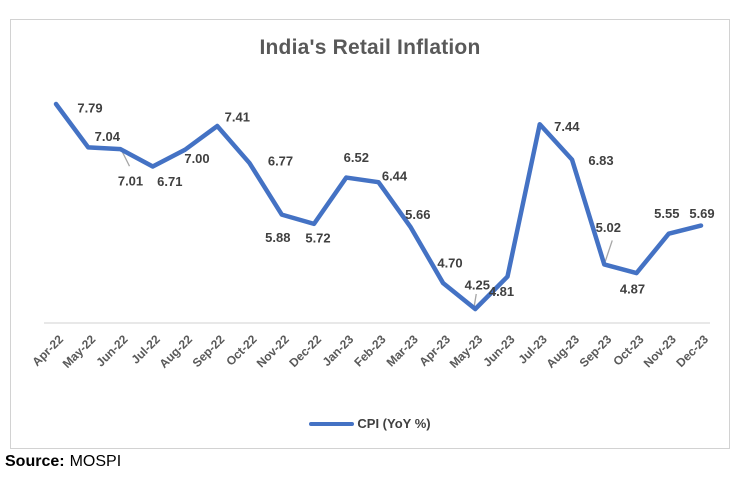  I want to click on source-note: Source: MOSPI, so click(63, 462).